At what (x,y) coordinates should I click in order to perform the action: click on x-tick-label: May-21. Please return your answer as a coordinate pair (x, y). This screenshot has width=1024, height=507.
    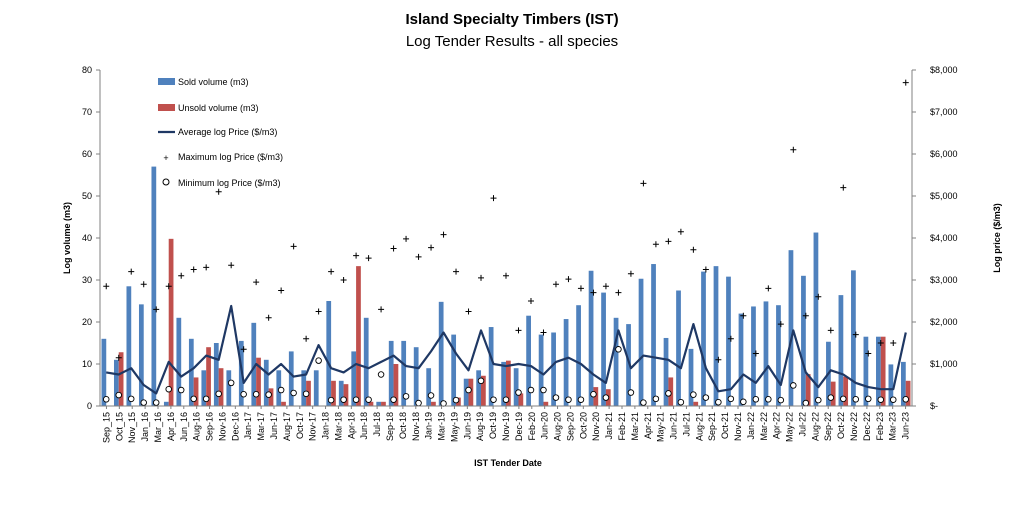
    Looking at the image, I should click on (661, 427).